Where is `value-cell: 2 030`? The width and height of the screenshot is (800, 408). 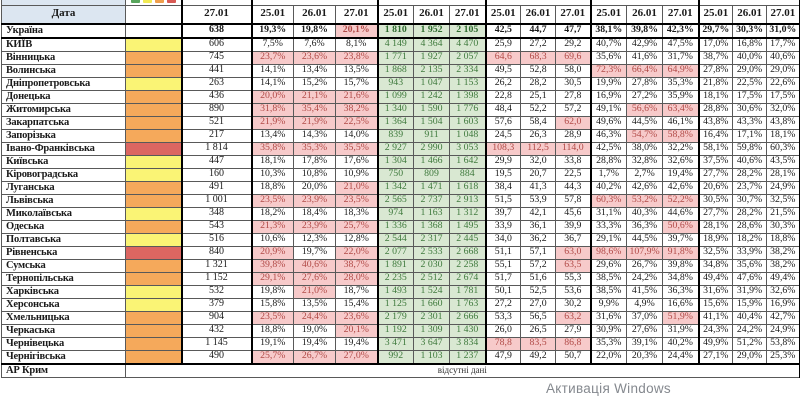
value-cell: 2 030 is located at coordinates (432, 265).